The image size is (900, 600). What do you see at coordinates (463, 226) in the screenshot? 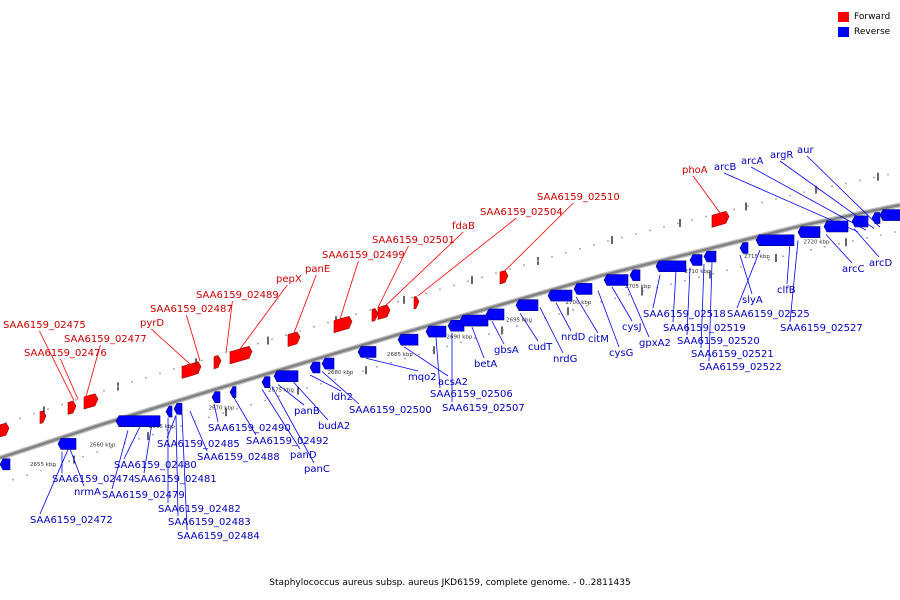
I see `gene-label-fdab: fdaB` at bounding box center [463, 226].